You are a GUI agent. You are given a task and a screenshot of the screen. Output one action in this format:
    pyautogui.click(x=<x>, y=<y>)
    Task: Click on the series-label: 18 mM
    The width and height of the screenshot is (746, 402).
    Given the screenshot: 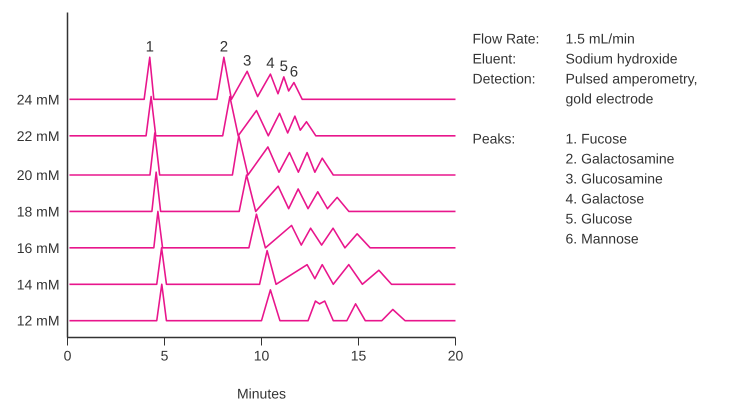 What is the action you would take?
    pyautogui.click(x=38, y=211)
    